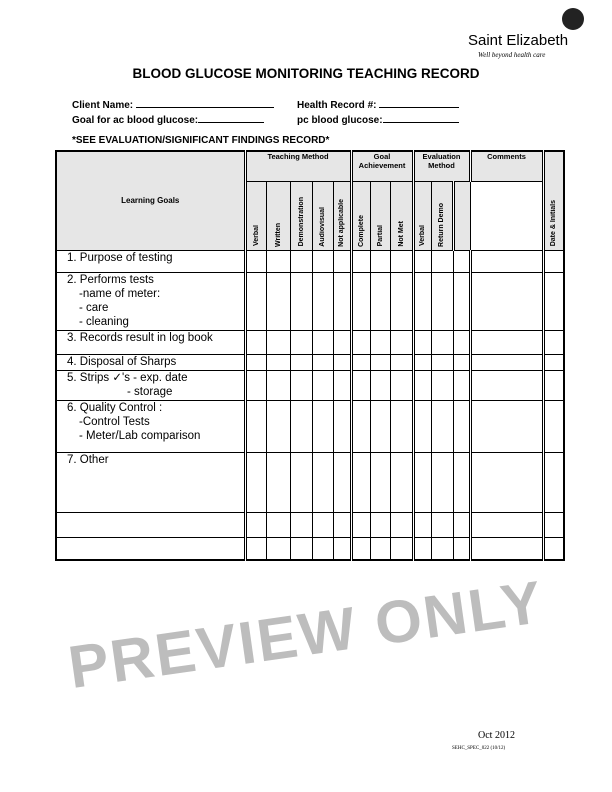  Describe the element at coordinates (419, 102) in the screenshot. I see `health-record-input` at that location.